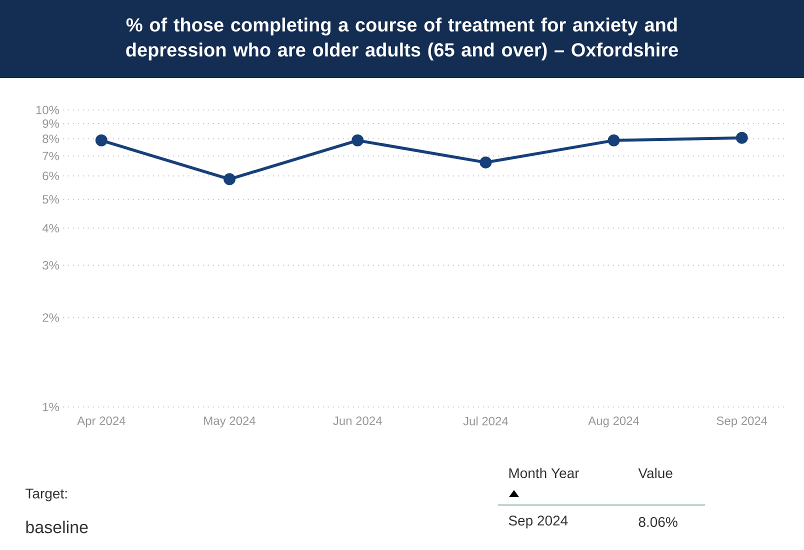 This screenshot has width=804, height=550. What do you see at coordinates (51, 139) in the screenshot?
I see `y-tick-label: 8%` at bounding box center [51, 139].